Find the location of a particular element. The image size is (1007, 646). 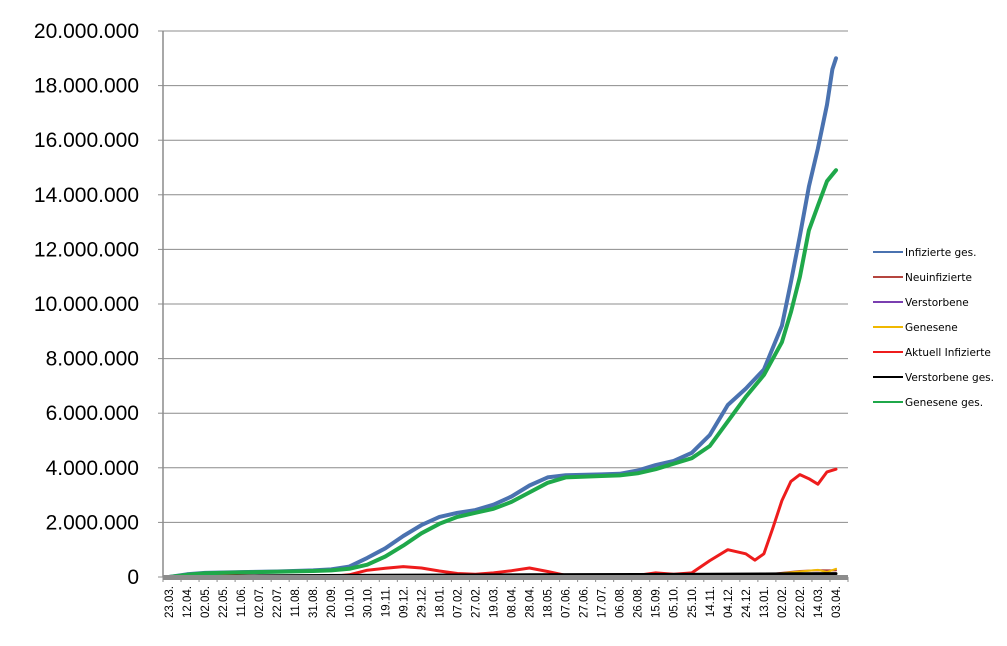

x-tick-label: 11.08. is located at coordinates (296, 601).